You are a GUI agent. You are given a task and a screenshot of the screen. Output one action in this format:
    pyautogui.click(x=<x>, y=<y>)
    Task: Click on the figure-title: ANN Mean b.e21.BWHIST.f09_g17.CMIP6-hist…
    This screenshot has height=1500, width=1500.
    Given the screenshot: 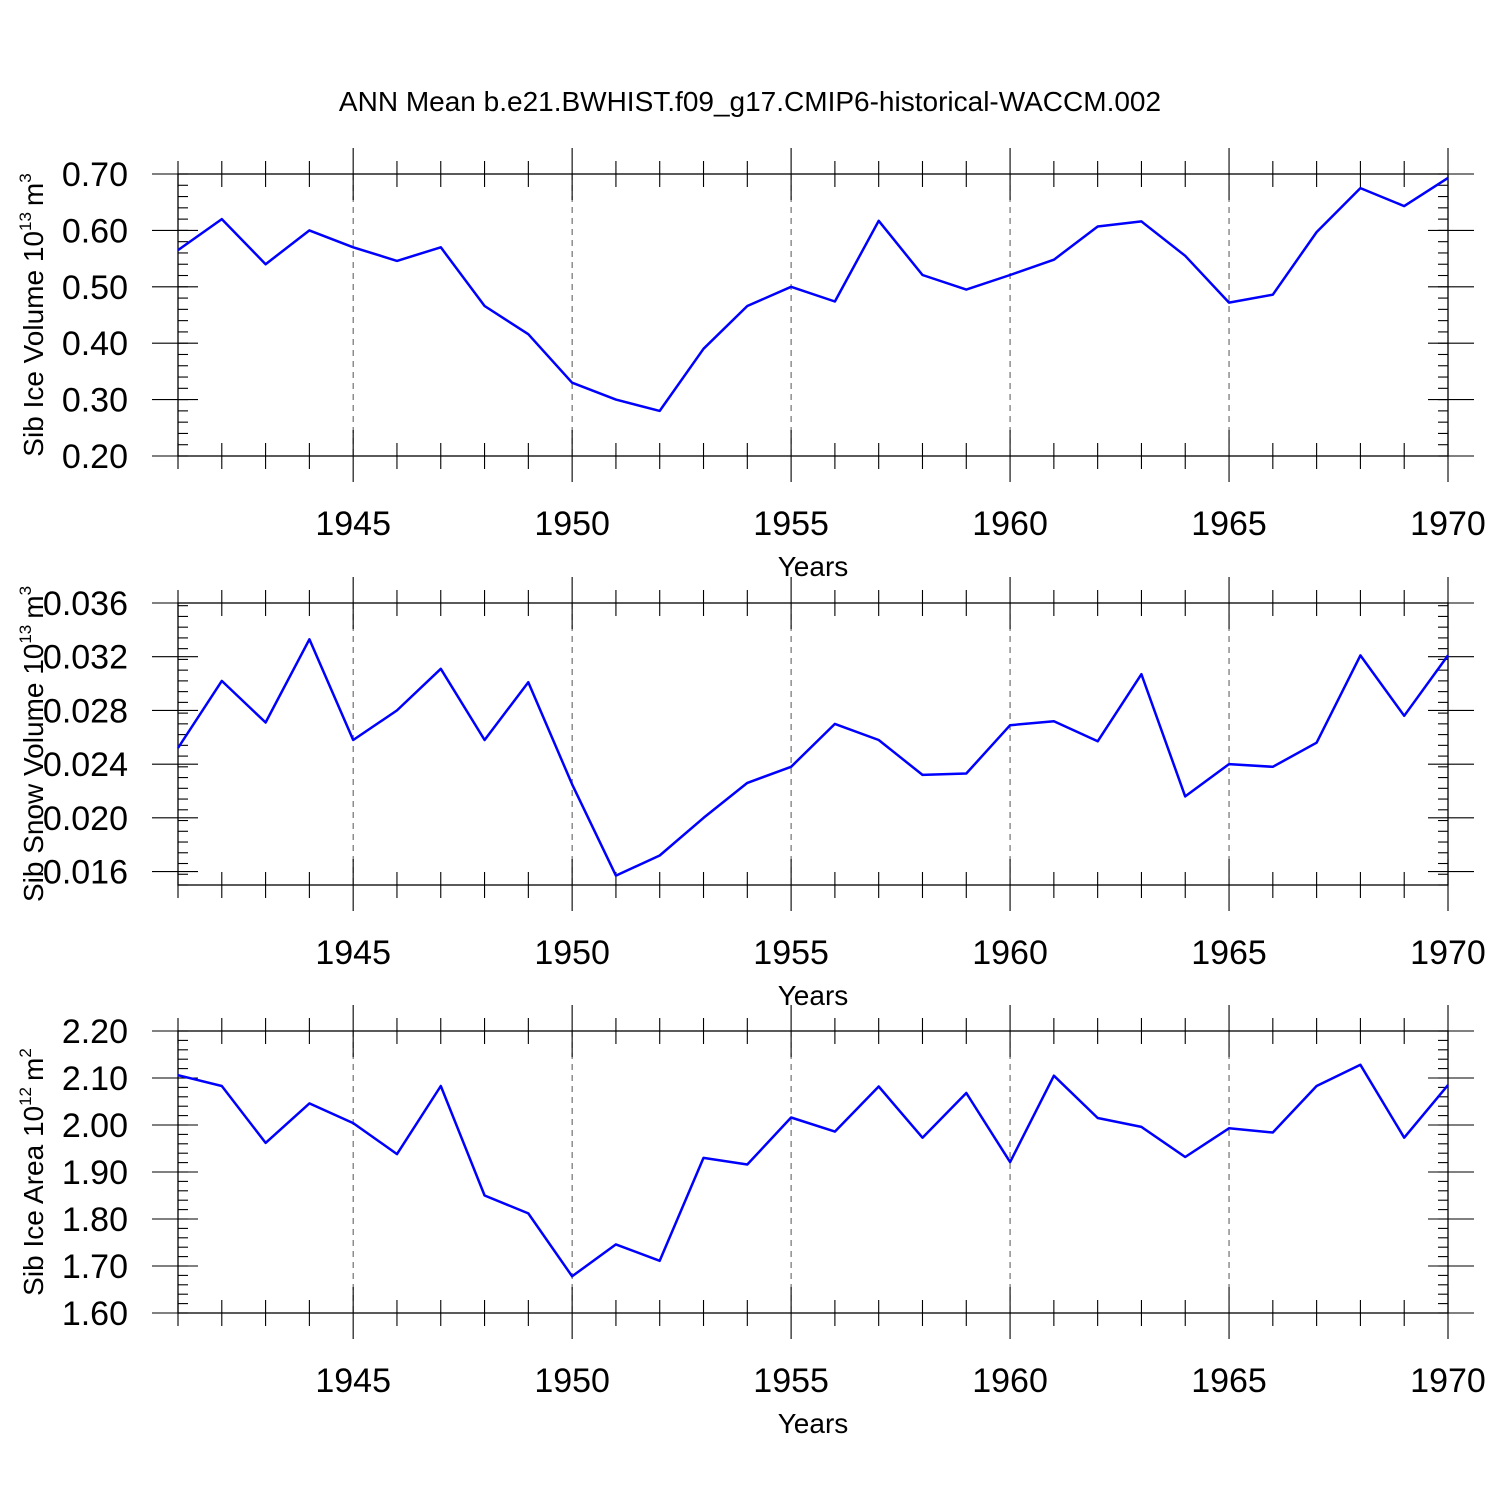 What is the action you would take?
    pyautogui.click(x=750, y=101)
    